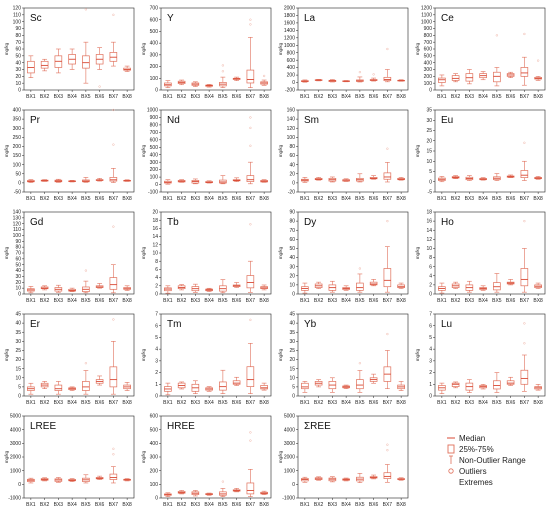  What do you see at coordinates (154, 148) in the screenshot?
I see `y-tick-label: 500` at bounding box center [154, 148].